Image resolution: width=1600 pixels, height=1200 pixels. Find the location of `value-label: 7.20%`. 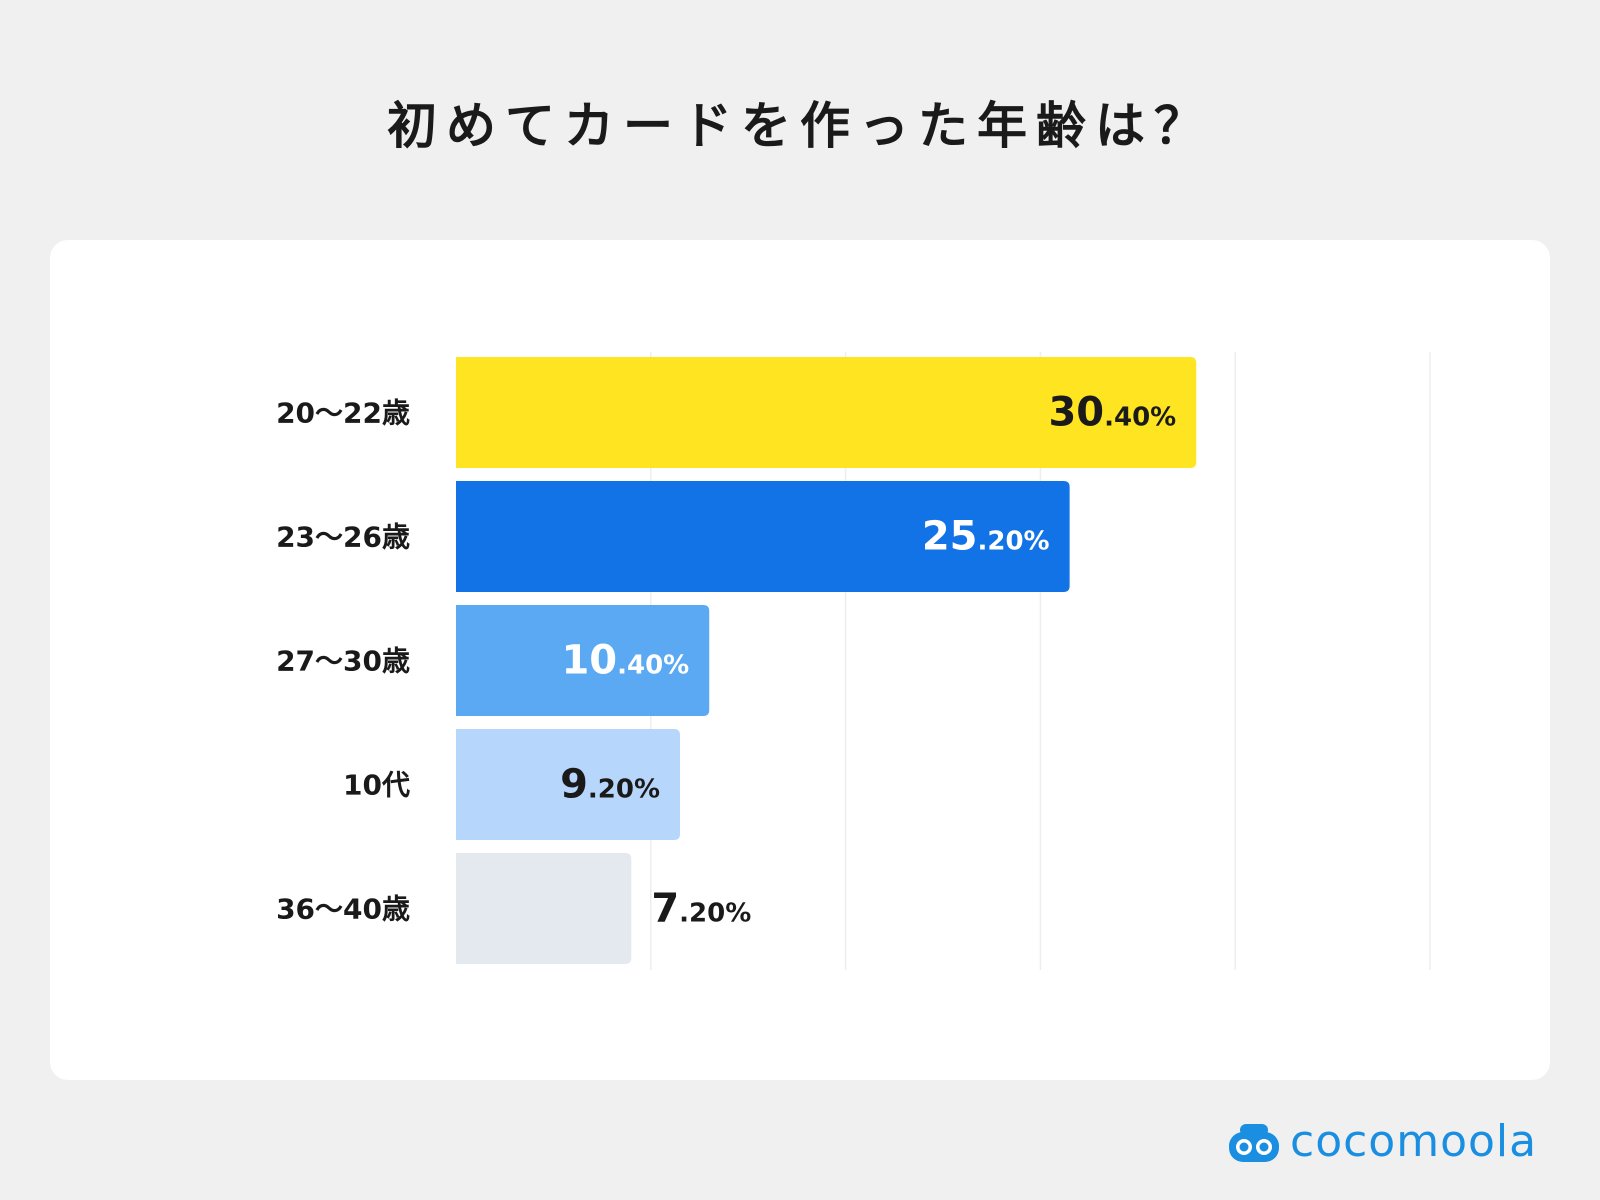

value-label: 7.20% is located at coordinates (701, 909).